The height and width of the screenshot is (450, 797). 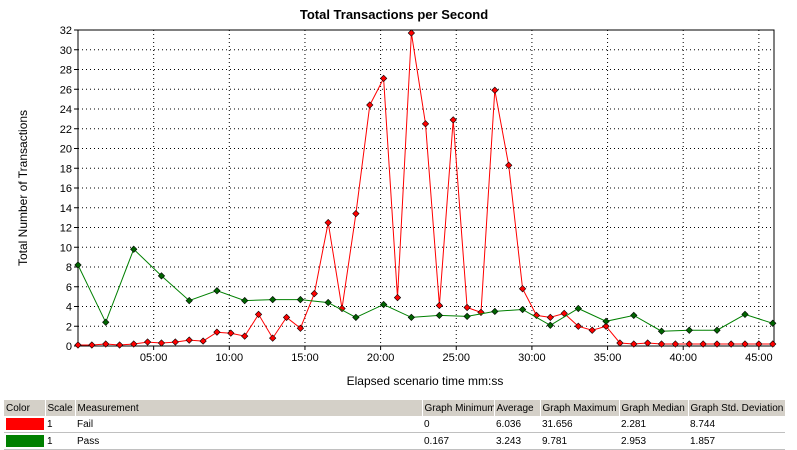 What do you see at coordinates (230, 358) in the screenshot?
I see `x-tick-label: 10:00` at bounding box center [230, 358].